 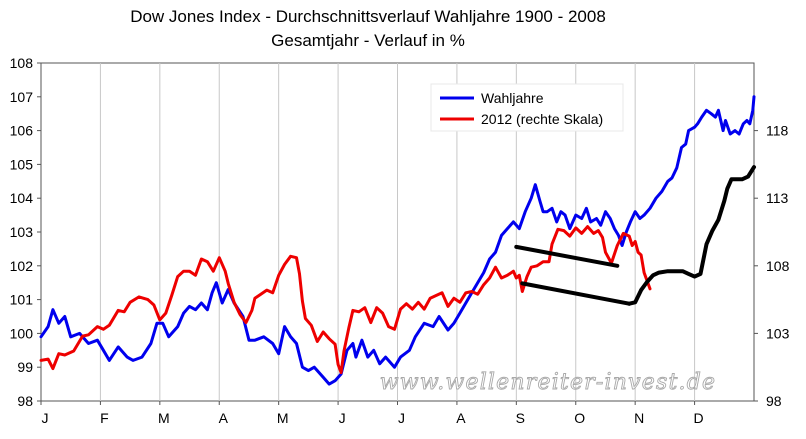 I want to click on legend-box, so click(x=527, y=107).